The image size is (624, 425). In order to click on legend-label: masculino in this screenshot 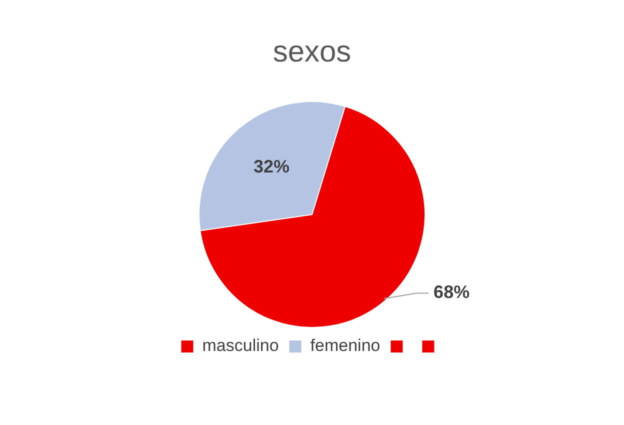, I will do `click(240, 346)`.